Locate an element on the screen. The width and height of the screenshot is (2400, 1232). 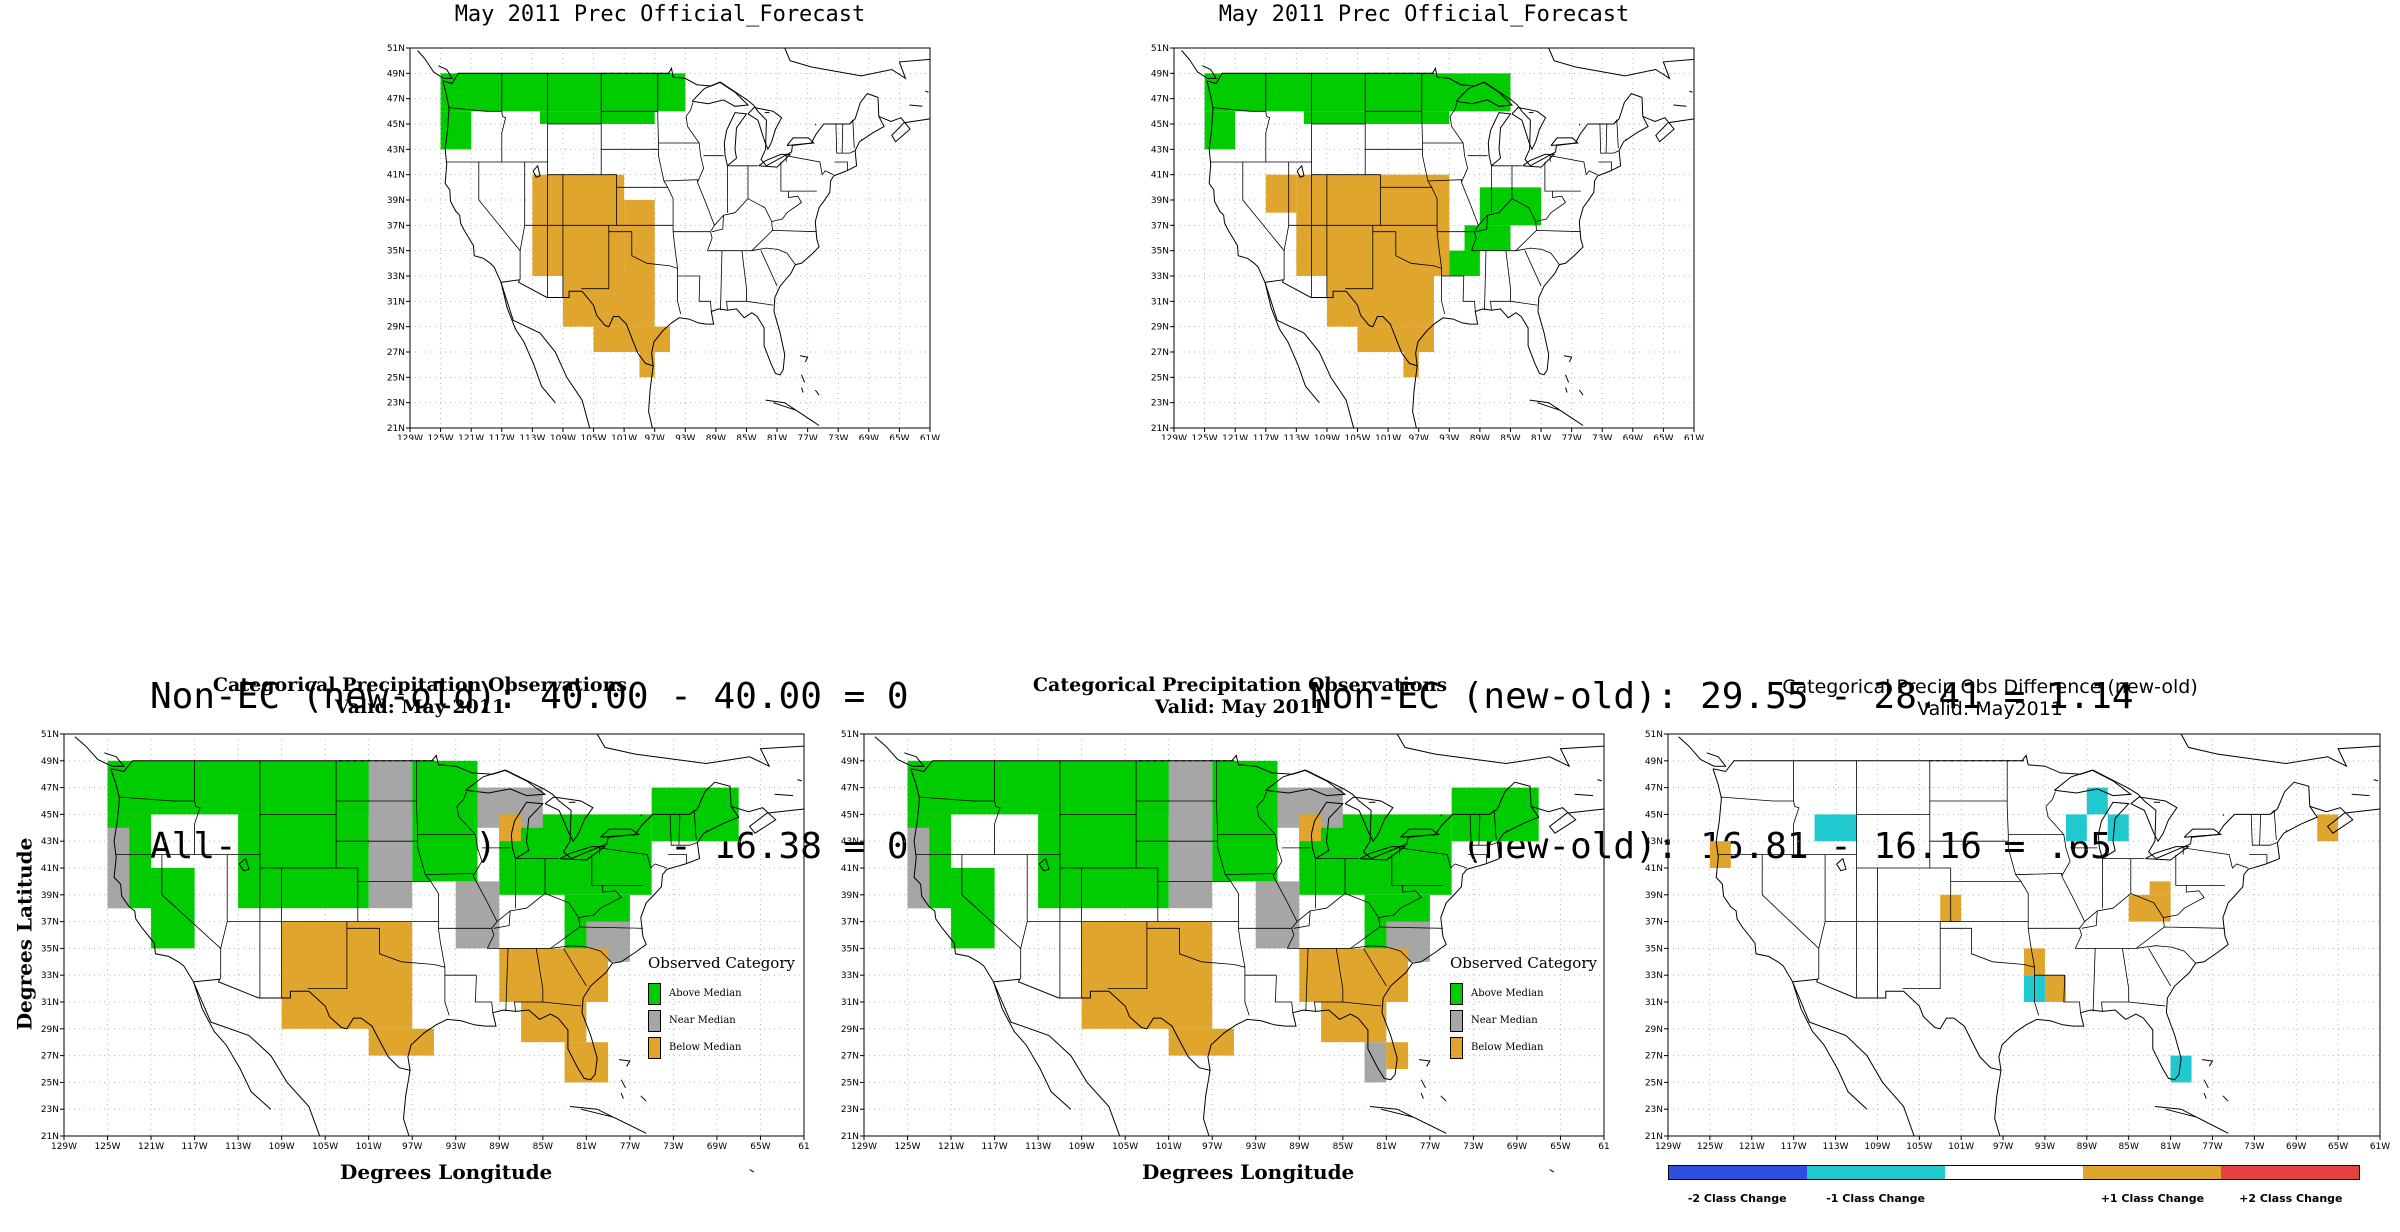
diff-label-minus2: -2 Class Change is located at coordinates (1737, 1198).